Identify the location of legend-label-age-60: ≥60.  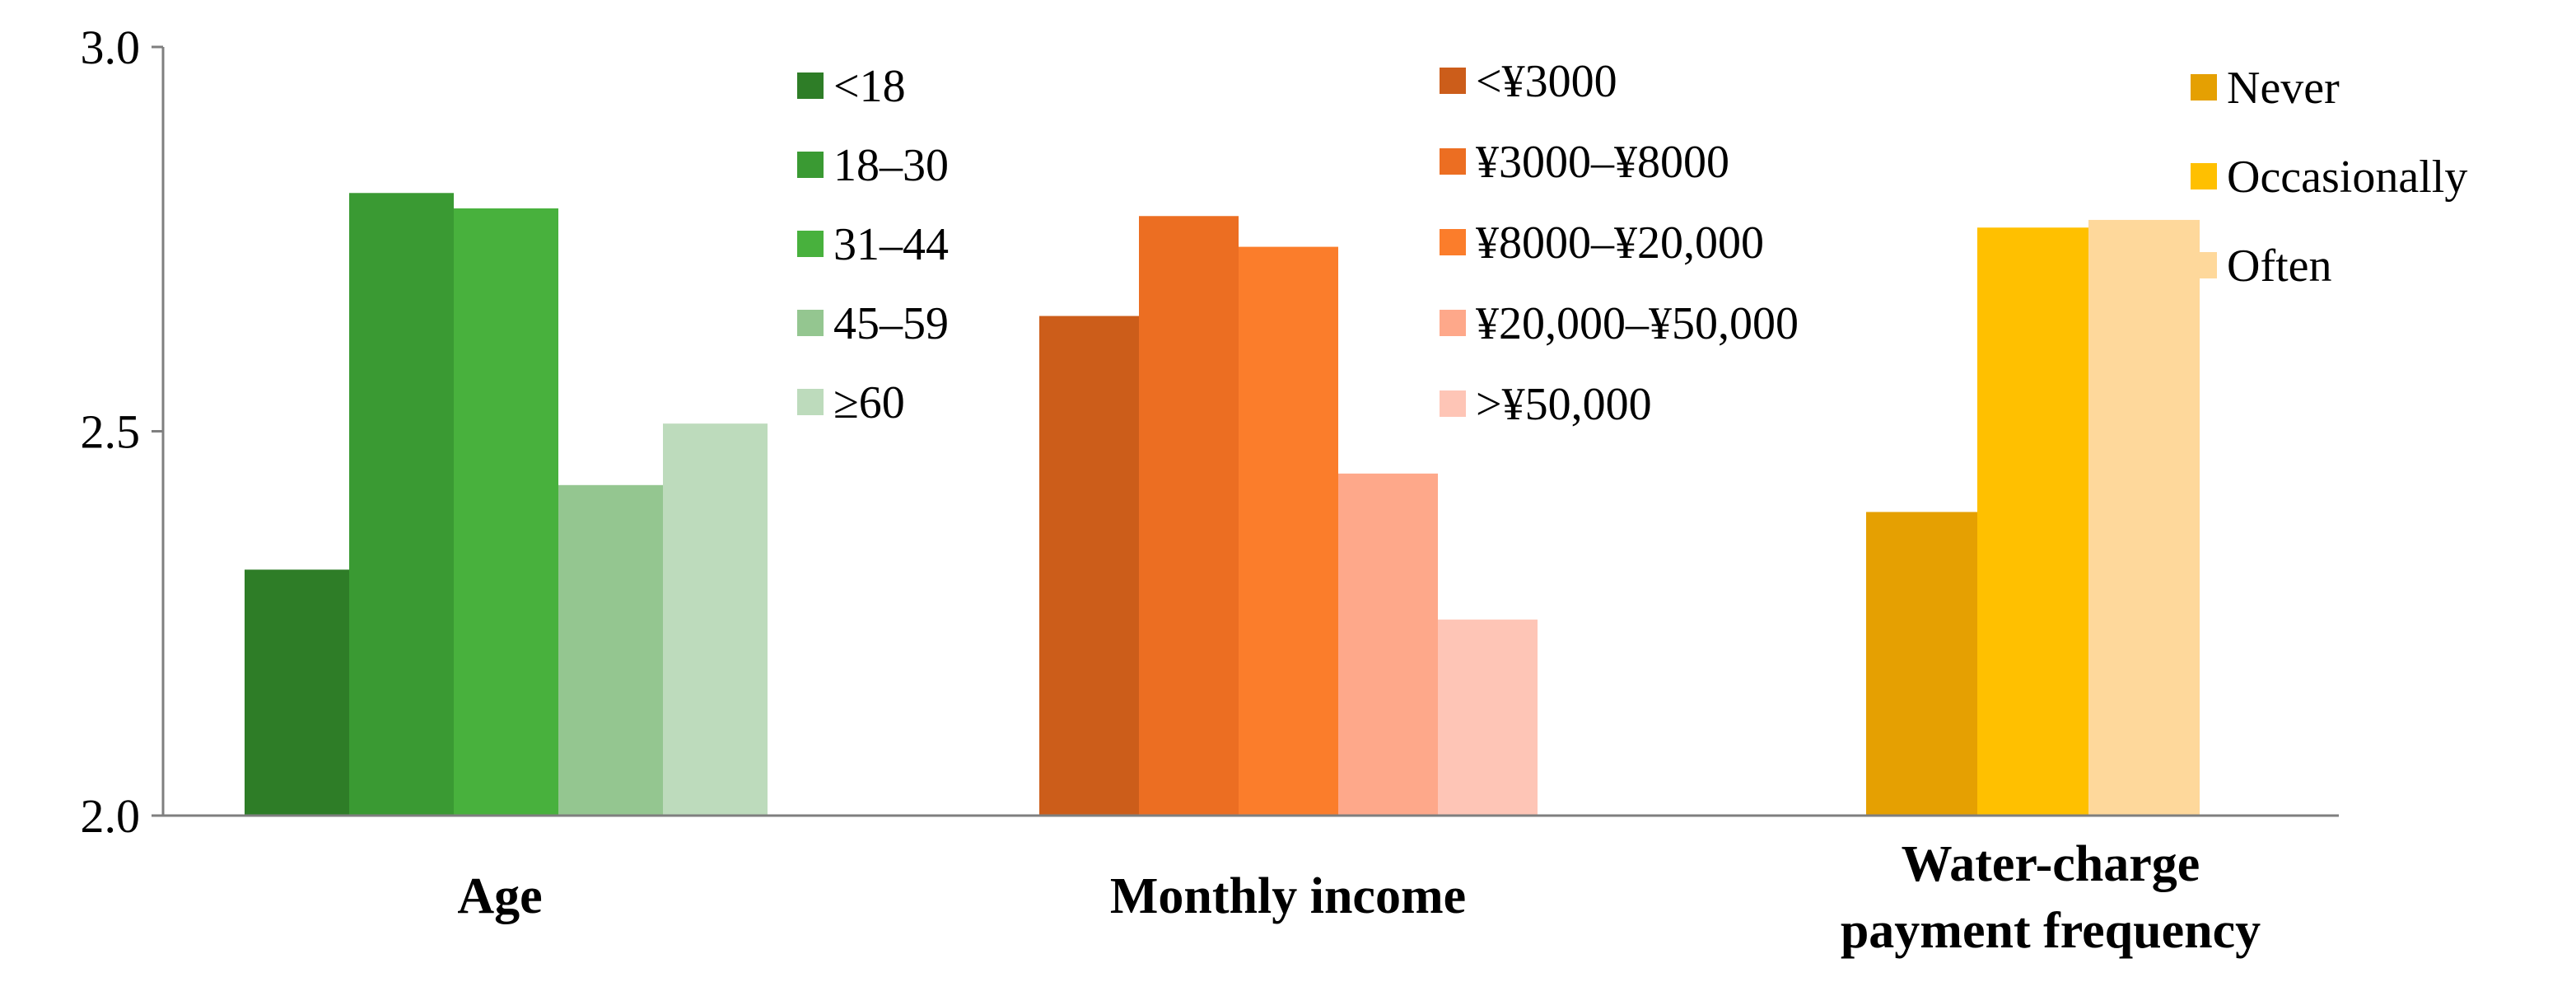
(869, 402).